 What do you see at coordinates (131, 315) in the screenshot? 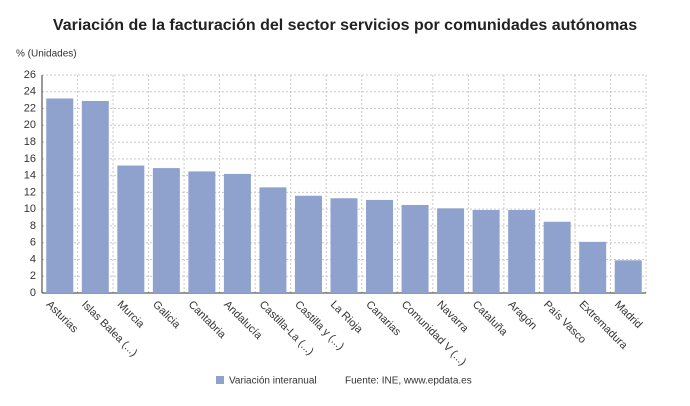
I see `x-tick-label: Murcia` at bounding box center [131, 315].